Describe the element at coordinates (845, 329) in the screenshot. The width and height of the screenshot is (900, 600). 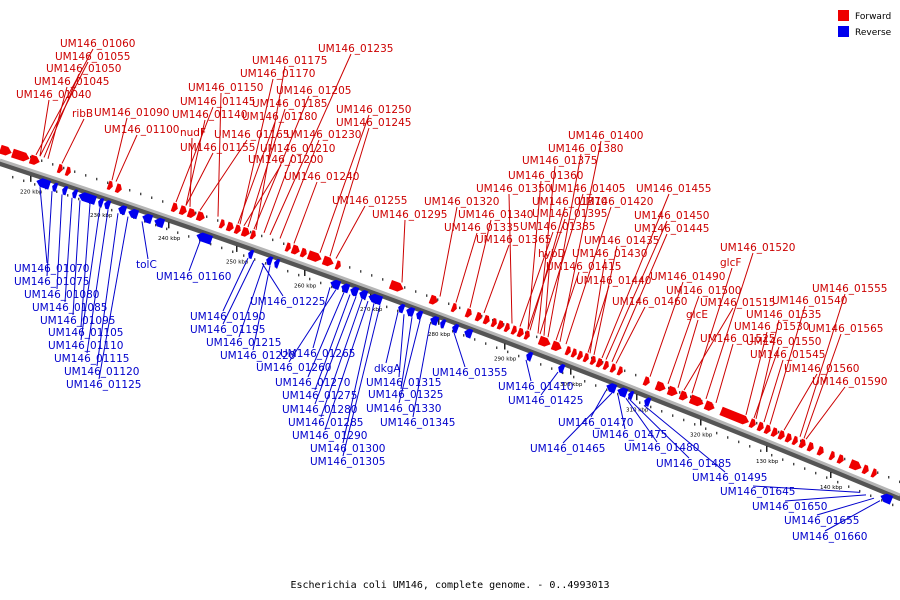
I see `forward-gene-label: UM146_01565` at that location.